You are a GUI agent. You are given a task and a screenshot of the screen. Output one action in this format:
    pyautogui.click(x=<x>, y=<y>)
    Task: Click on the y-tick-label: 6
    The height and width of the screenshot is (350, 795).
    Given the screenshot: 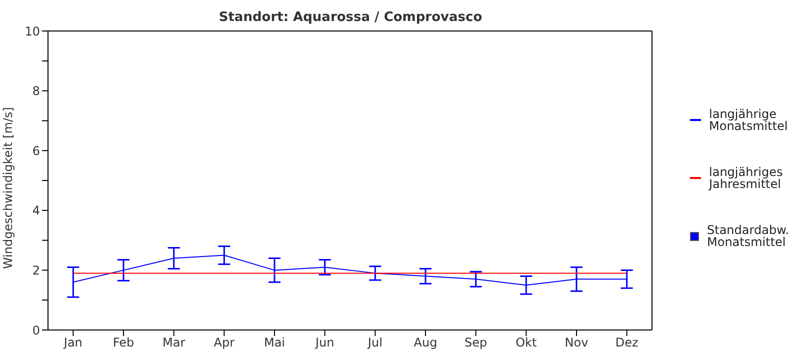 What is the action you would take?
    pyautogui.click(x=36, y=151)
    